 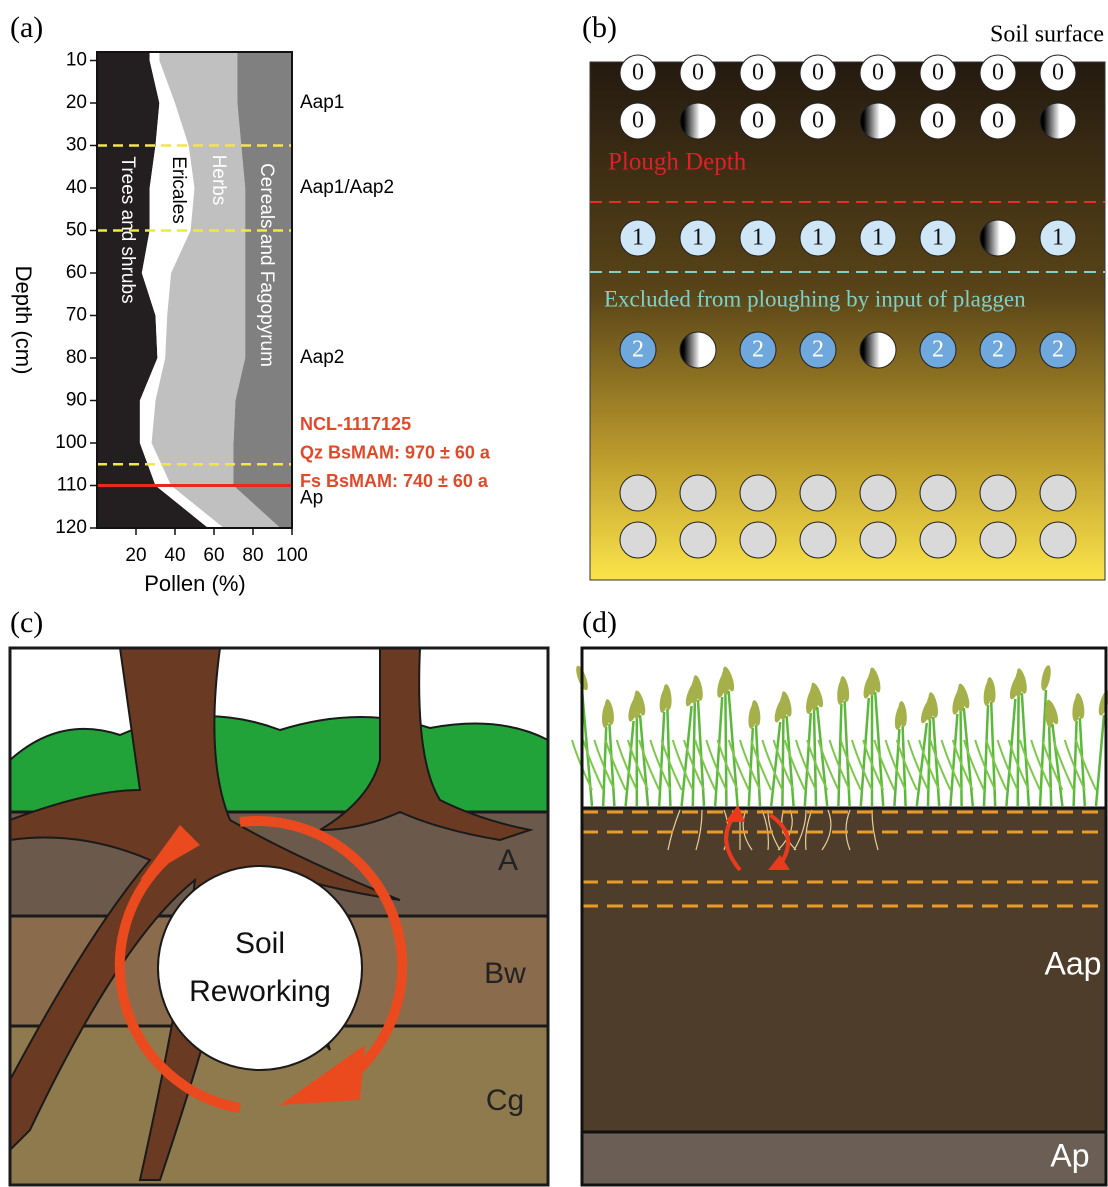 I want to click on y-axis-title: Depth (cm), so click(x=23, y=320).